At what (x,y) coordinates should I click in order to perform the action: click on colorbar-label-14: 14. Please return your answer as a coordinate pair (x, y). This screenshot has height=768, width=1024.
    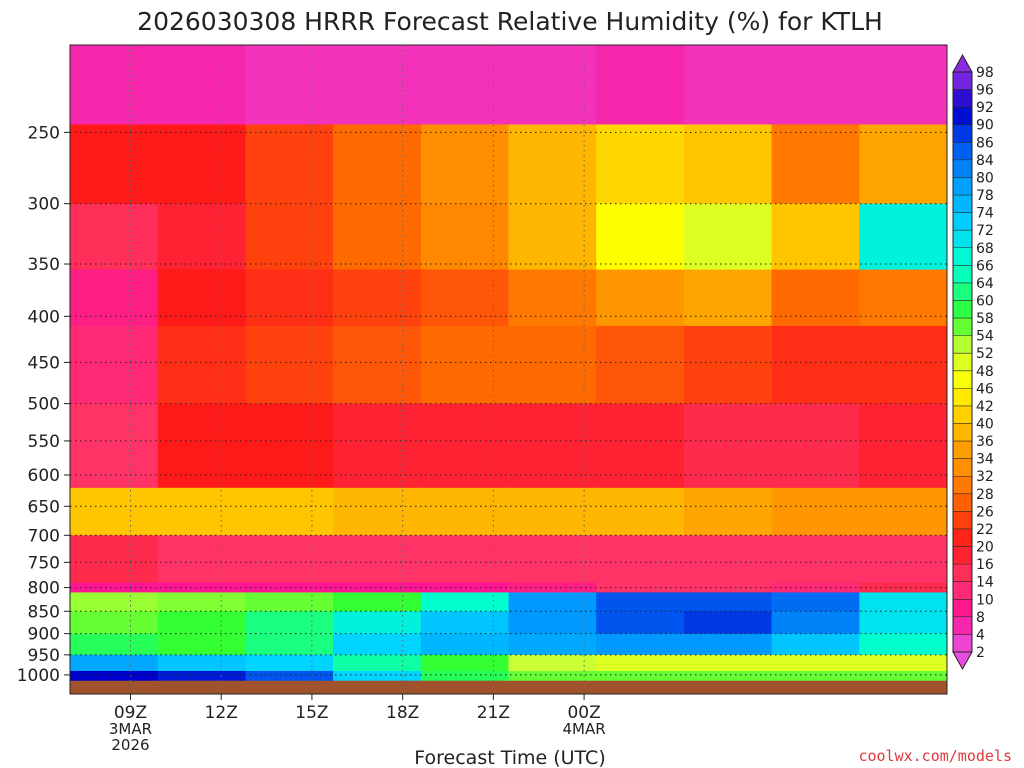
    Looking at the image, I should click on (985, 583).